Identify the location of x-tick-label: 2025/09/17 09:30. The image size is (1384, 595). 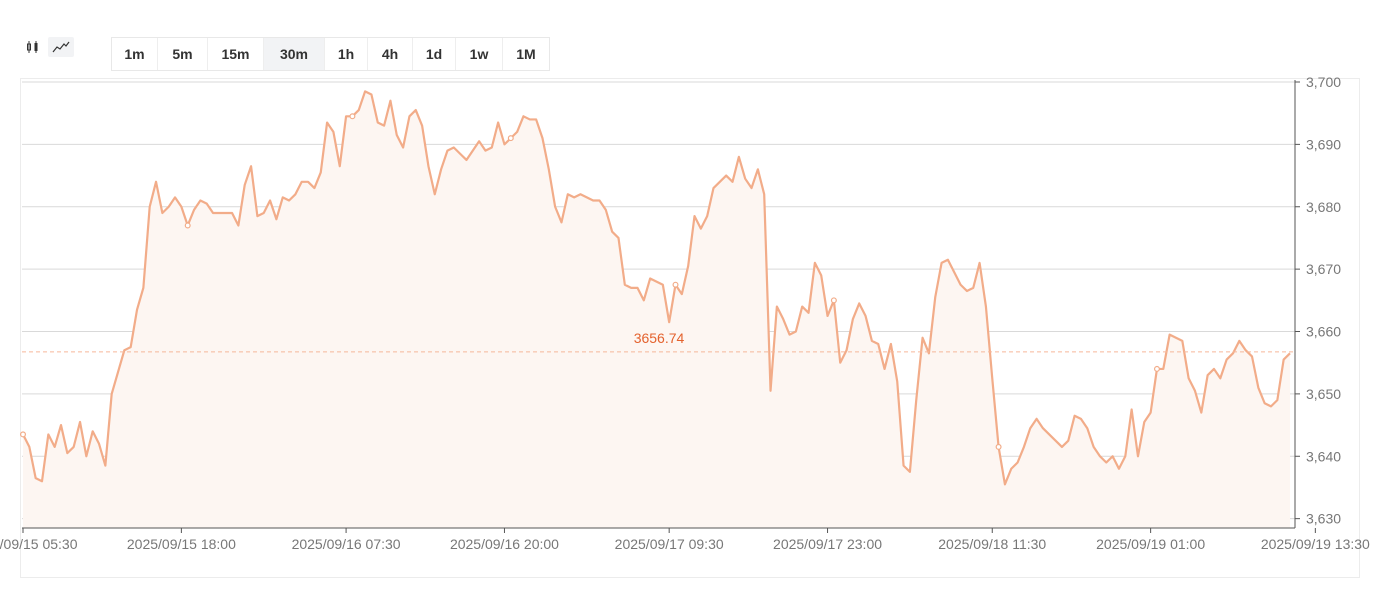
(669, 544).